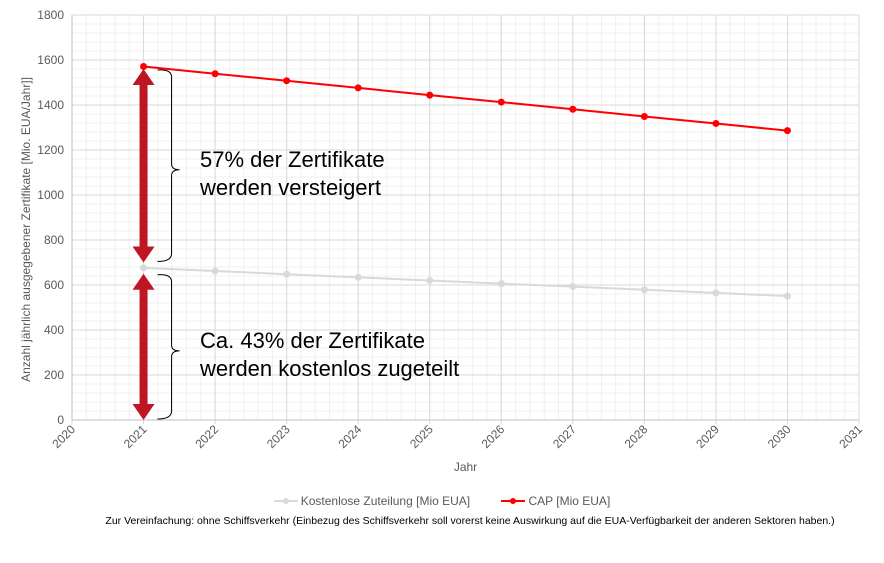 The width and height of the screenshot is (884, 563). I want to click on x-tick-label: 2028, so click(636, 436).